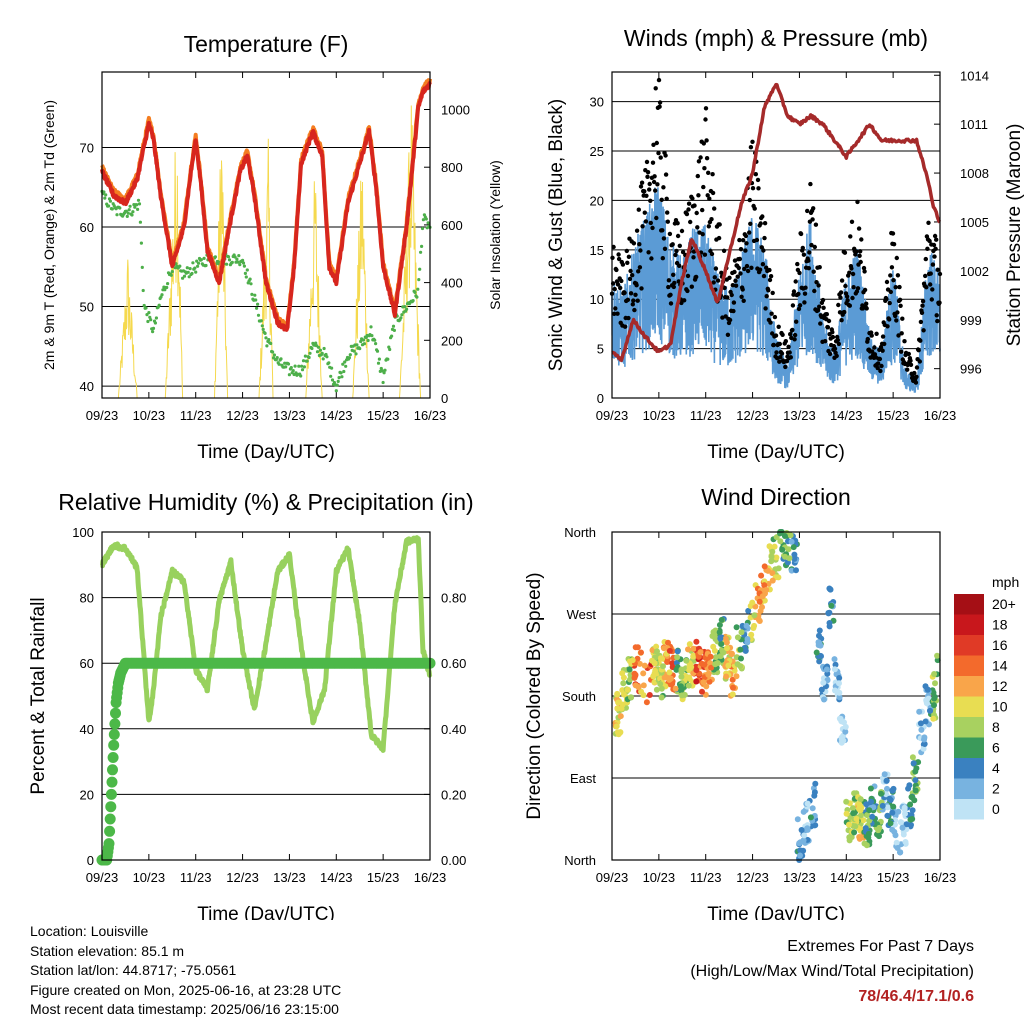  What do you see at coordinates (776, 912) in the screenshot?
I see `x-axis-label: Time (Day/UTC)` at bounding box center [776, 912].